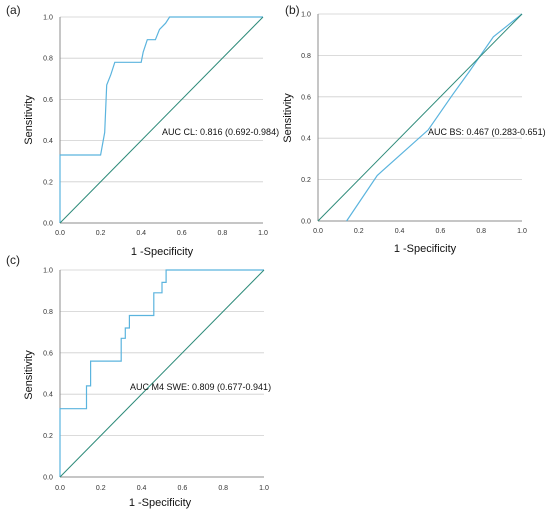 This screenshot has width=550, height=516. I want to click on auc-annotation: AUC BS: 0.467 (0.283-0.651), so click(487, 132).